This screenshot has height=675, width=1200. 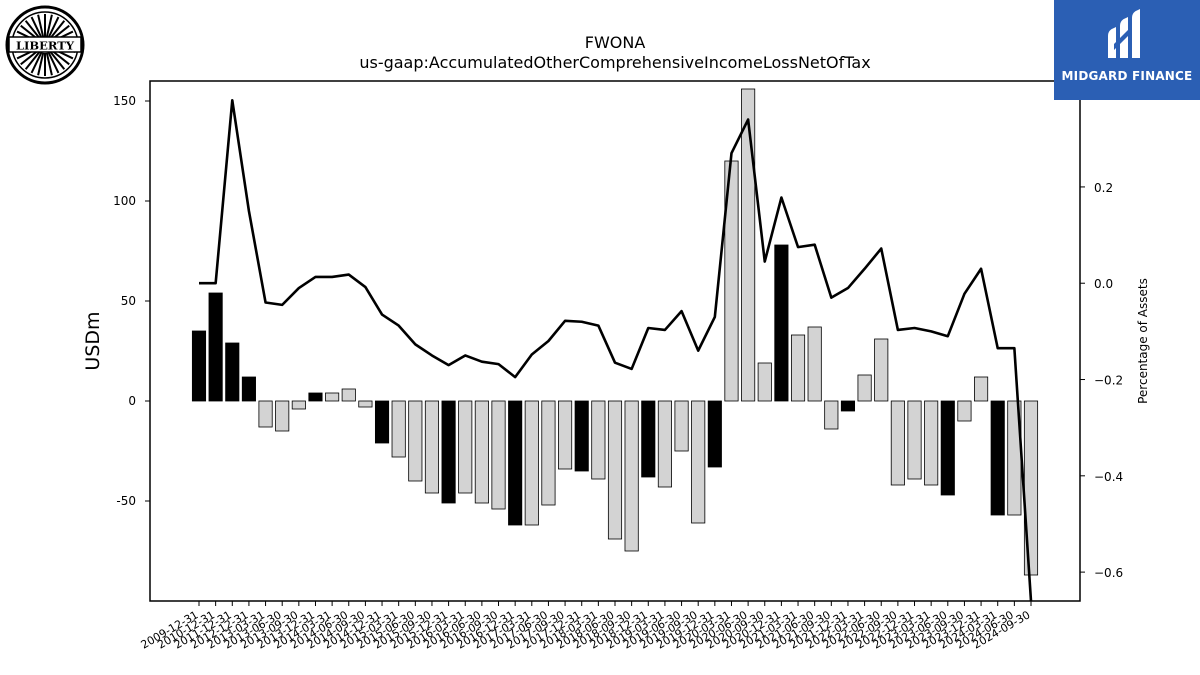 I want to click on y2-axis-label: Percentage of Assets, so click(x=1143, y=341).